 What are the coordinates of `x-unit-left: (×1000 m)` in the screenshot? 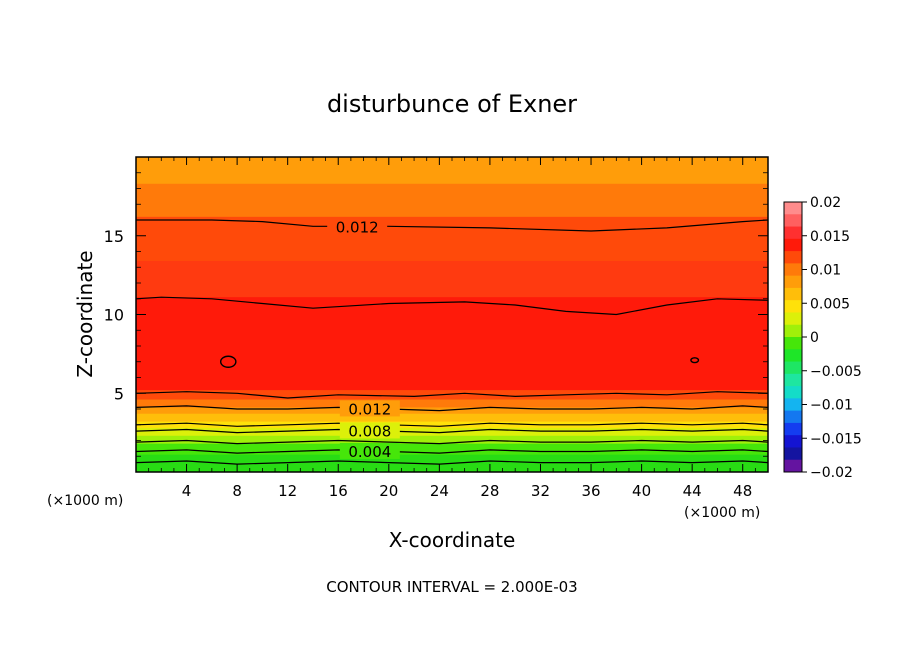 It's located at (85, 501).